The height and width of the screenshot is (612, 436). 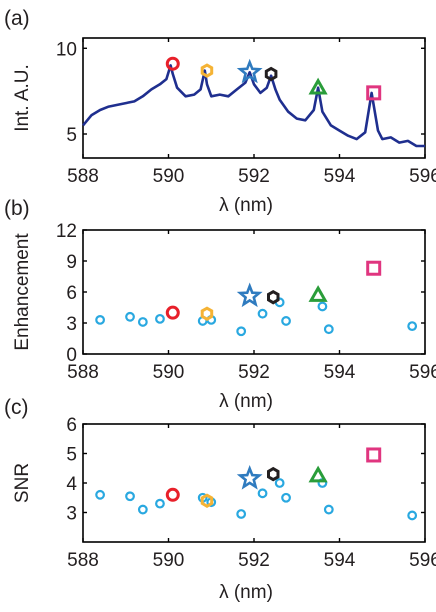 What do you see at coordinates (17, 18) in the screenshot?
I see `panel-a-letter: (a)` at bounding box center [17, 18].